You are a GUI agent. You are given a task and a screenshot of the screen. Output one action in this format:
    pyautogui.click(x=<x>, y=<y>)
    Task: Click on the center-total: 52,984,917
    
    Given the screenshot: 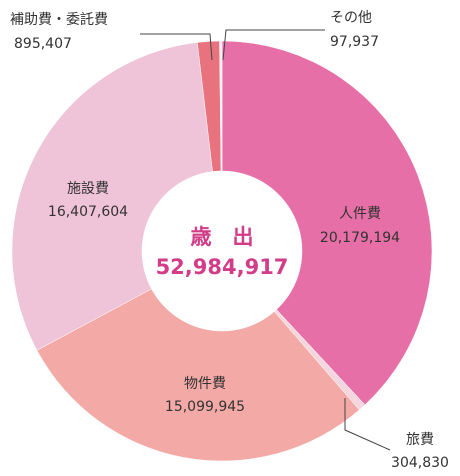 What is the action you would take?
    pyautogui.click(x=222, y=267)
    